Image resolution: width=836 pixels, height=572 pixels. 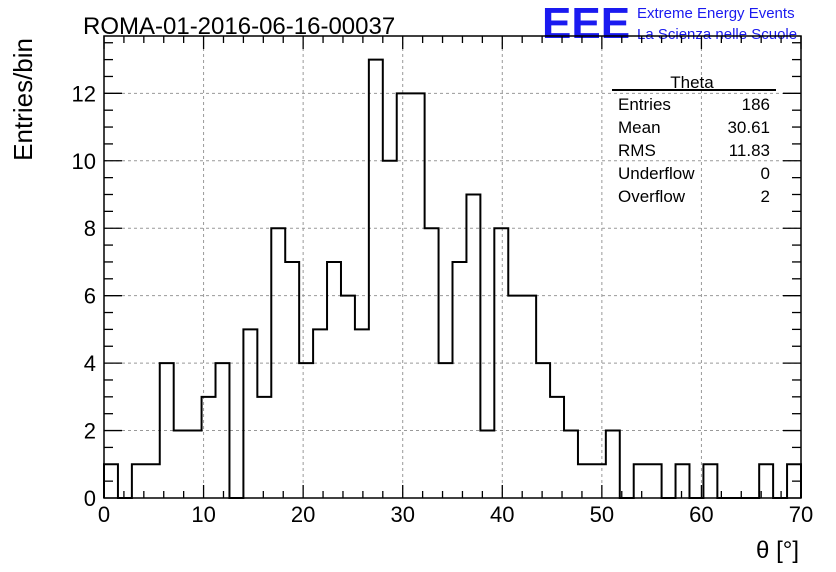 What do you see at coordinates (23, 99) in the screenshot?
I see `y-axis-label: Entries/bin` at bounding box center [23, 99].